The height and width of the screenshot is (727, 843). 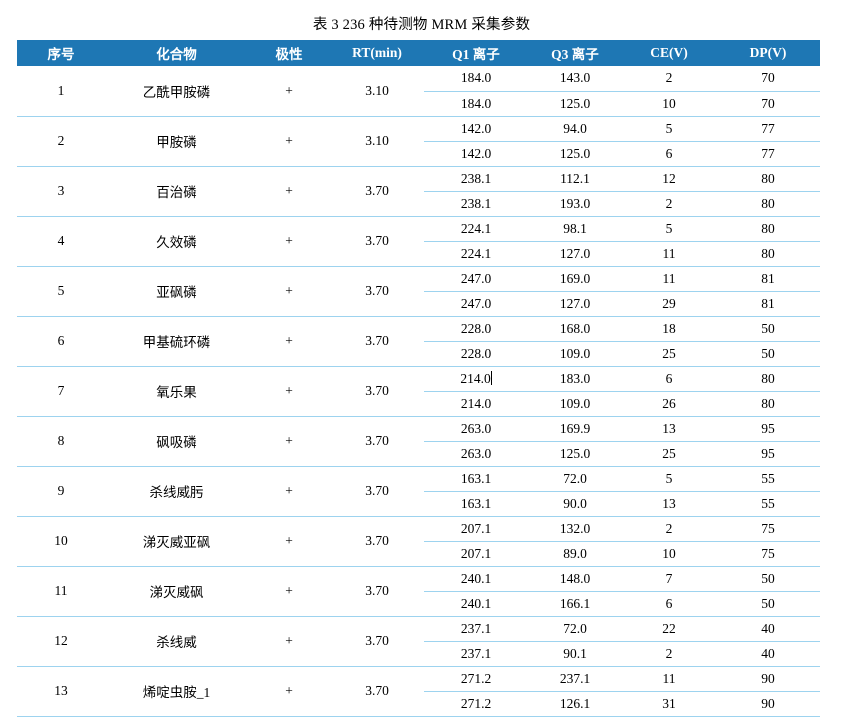 I want to click on cell-q3: 94.0, so click(x=575, y=129).